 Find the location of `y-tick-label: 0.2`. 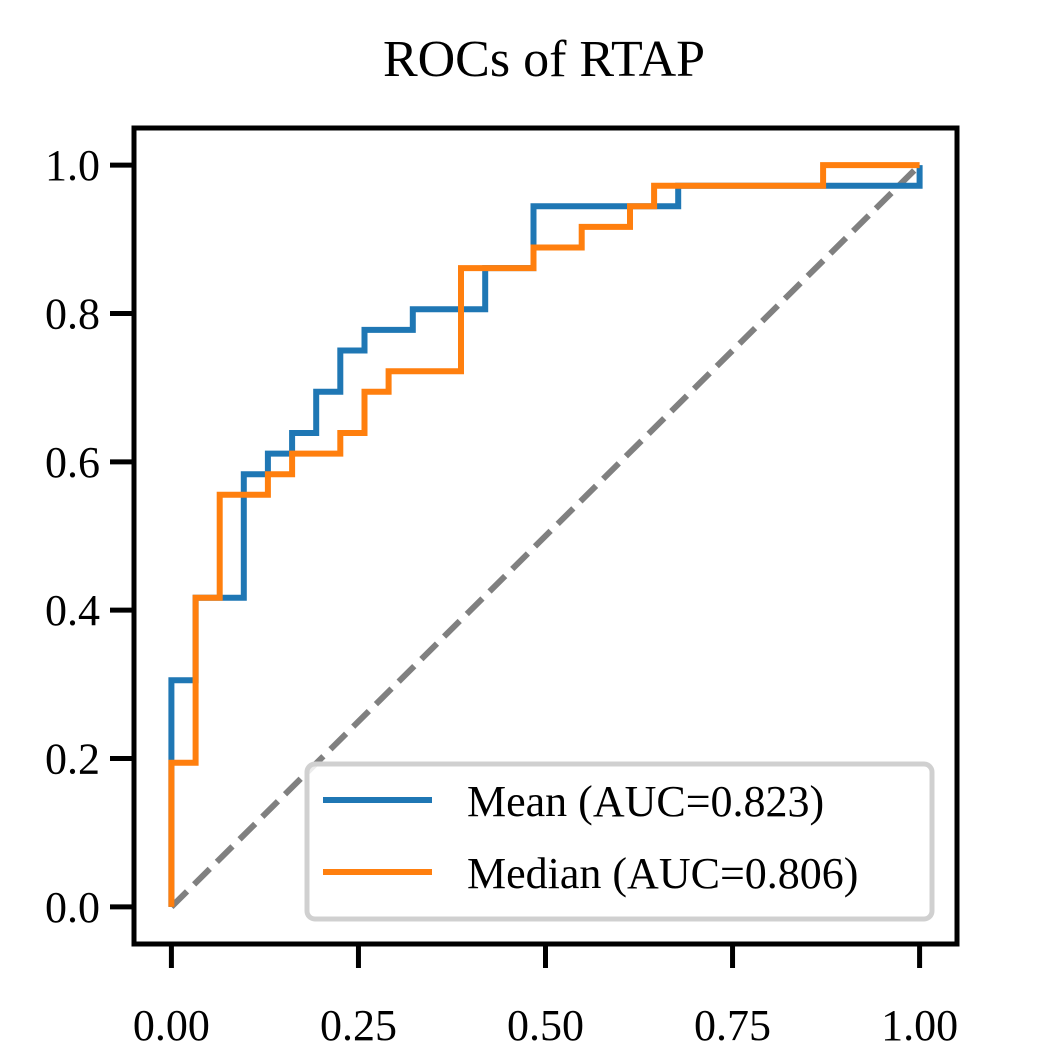

y-tick-label: 0.2 is located at coordinates (72, 759).